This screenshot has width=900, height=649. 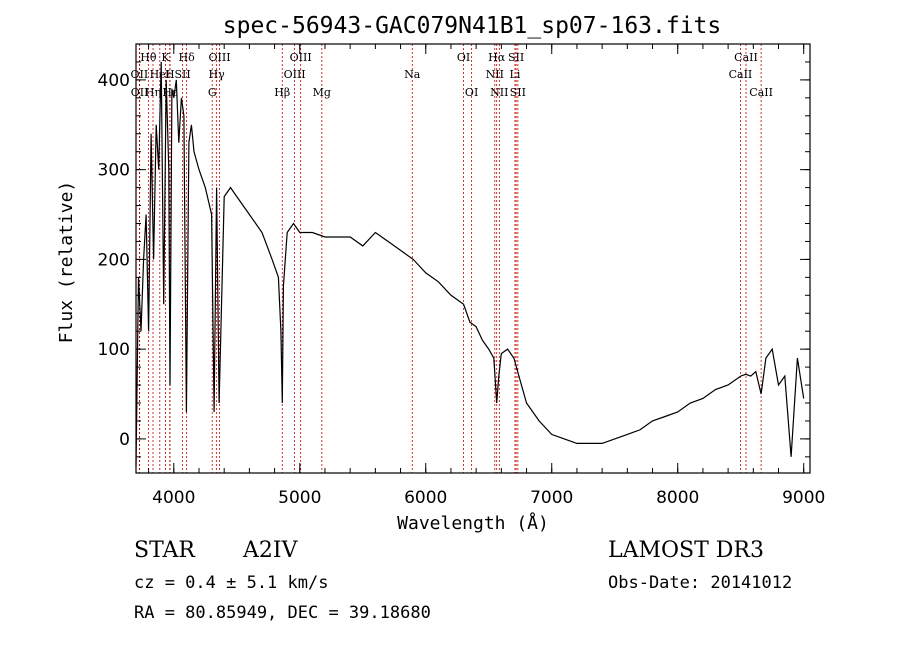 I want to click on line-marker-label: K, so click(x=165, y=57).